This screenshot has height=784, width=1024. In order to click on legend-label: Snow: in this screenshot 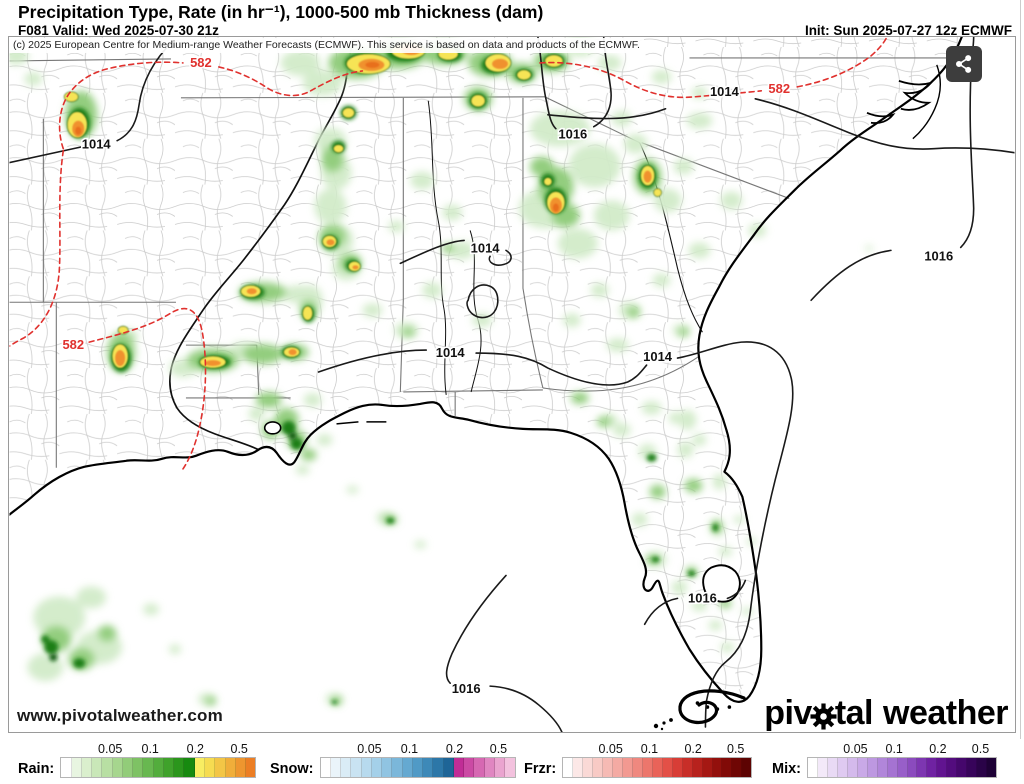, I will do `click(292, 769)`.